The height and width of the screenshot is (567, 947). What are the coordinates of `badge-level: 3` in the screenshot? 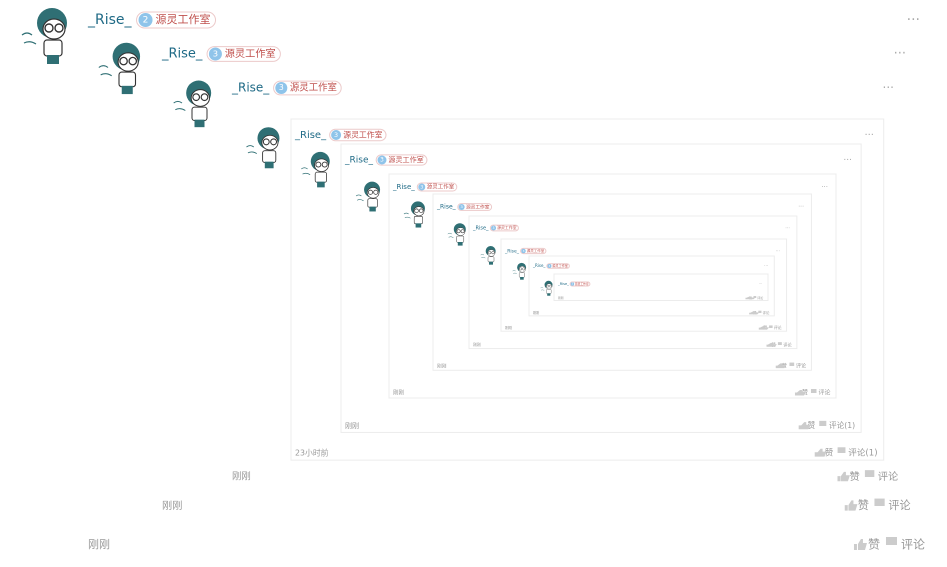 It's located at (382, 161).